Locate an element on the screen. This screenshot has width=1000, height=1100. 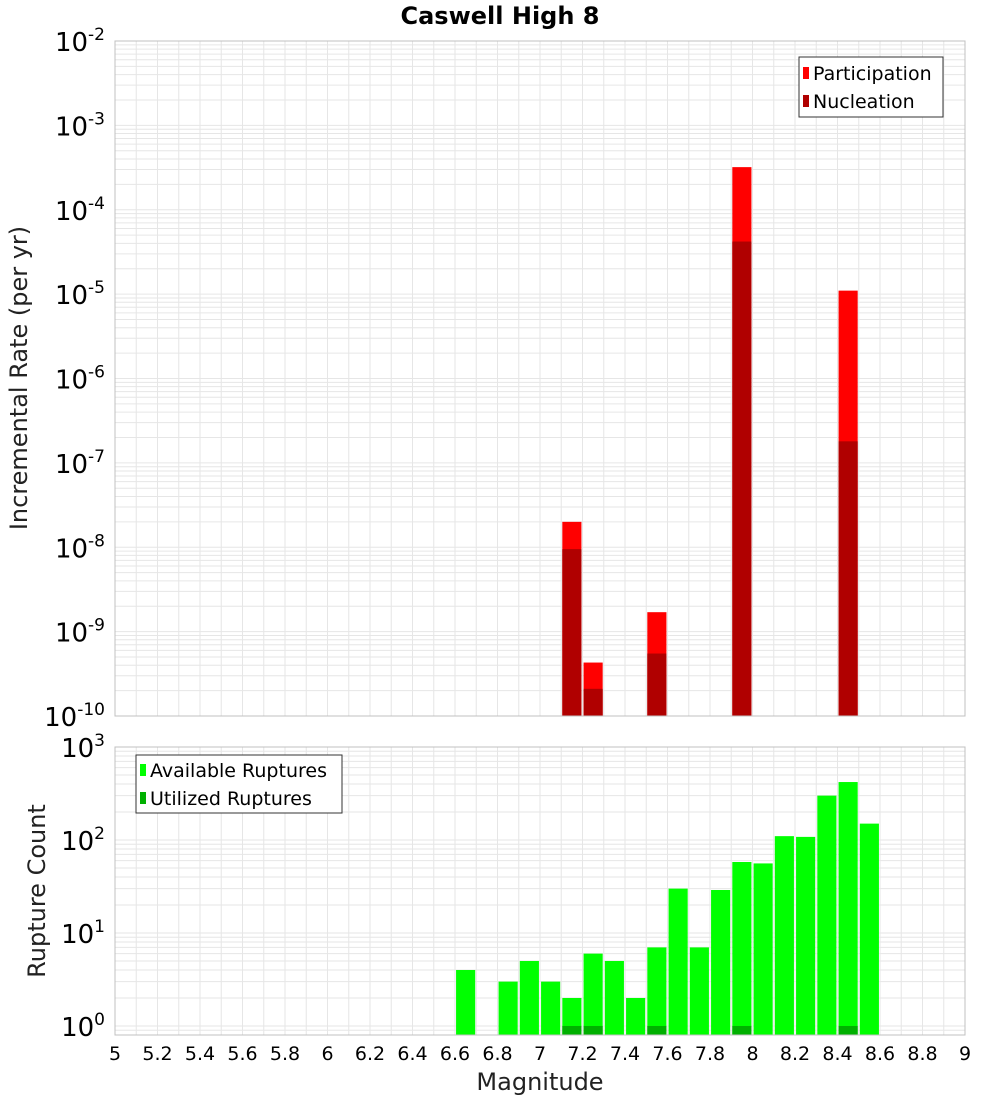
rate-y-tick-label: 10⁻¹⁰ is located at coordinates (74, 716).